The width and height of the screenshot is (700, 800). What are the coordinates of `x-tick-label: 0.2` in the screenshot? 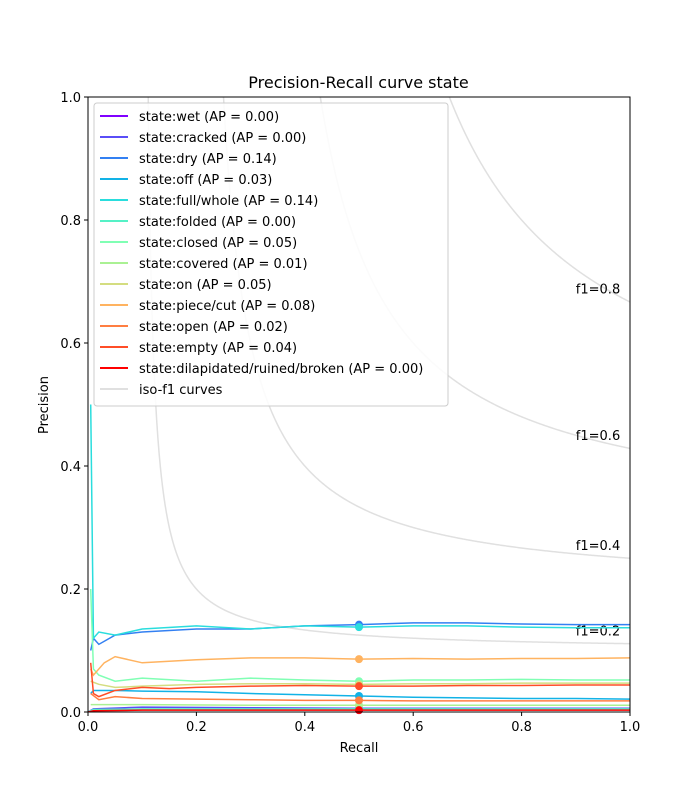 It's located at (196, 727).